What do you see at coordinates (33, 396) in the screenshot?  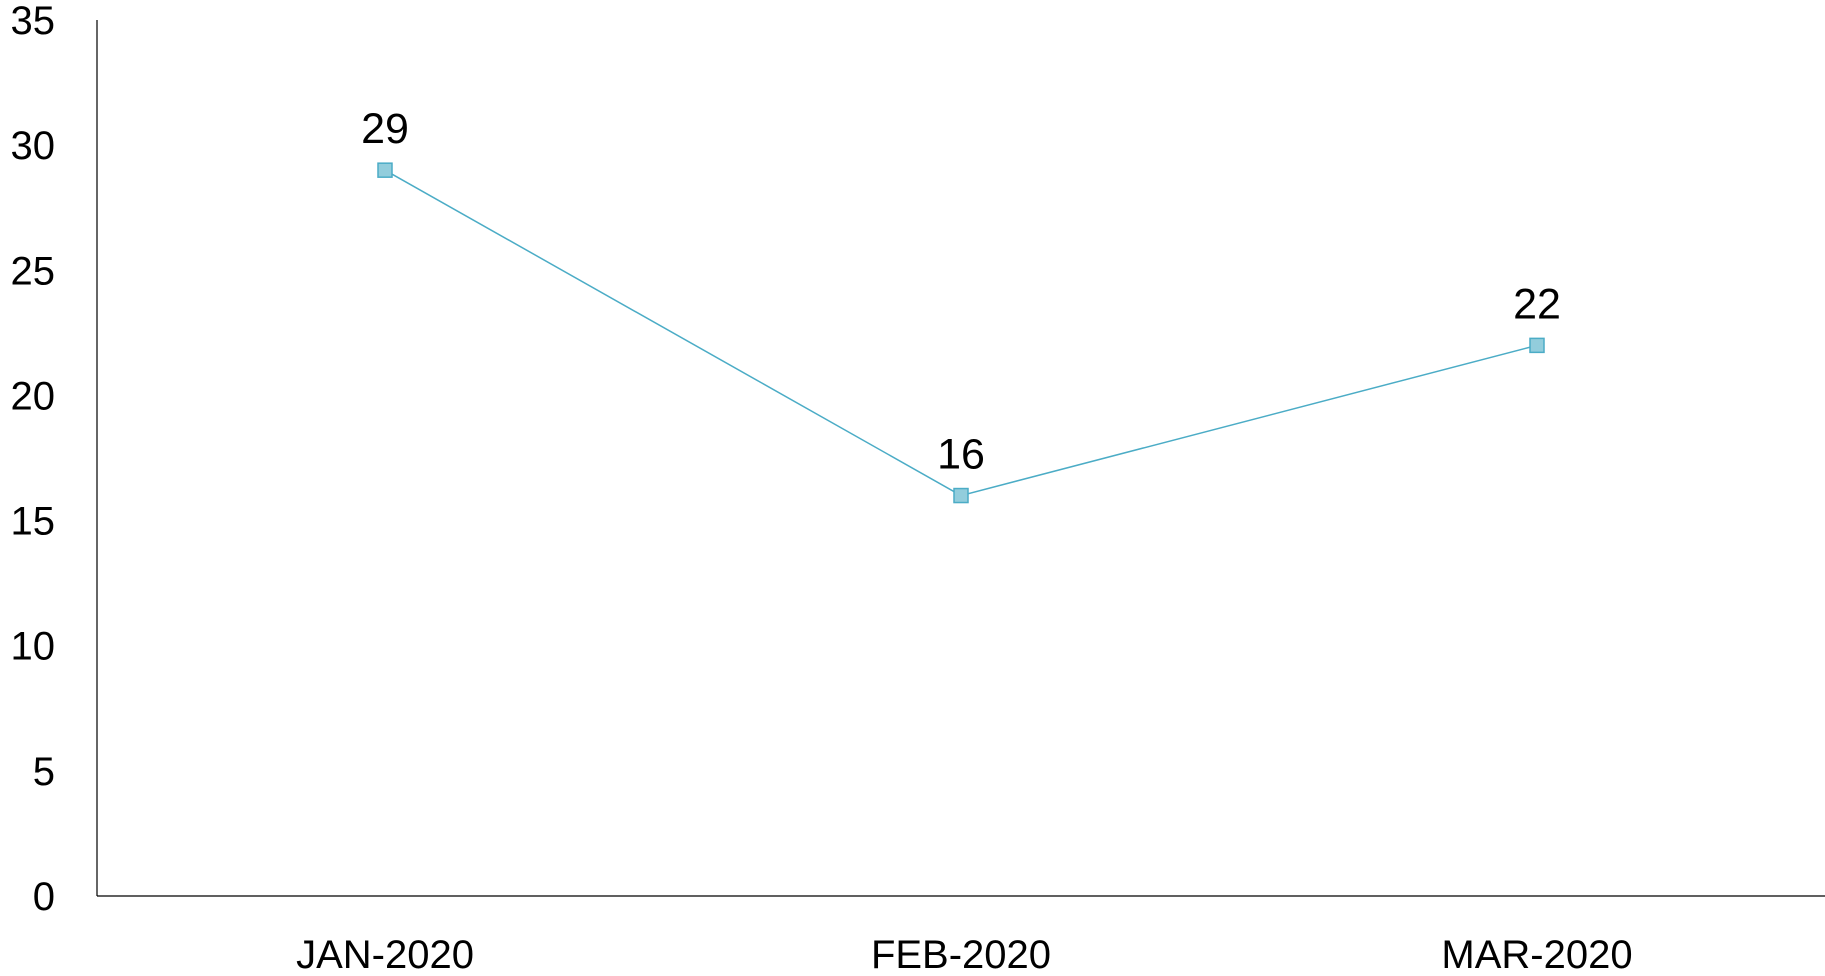 I see `y-tick-label: 20` at bounding box center [33, 396].